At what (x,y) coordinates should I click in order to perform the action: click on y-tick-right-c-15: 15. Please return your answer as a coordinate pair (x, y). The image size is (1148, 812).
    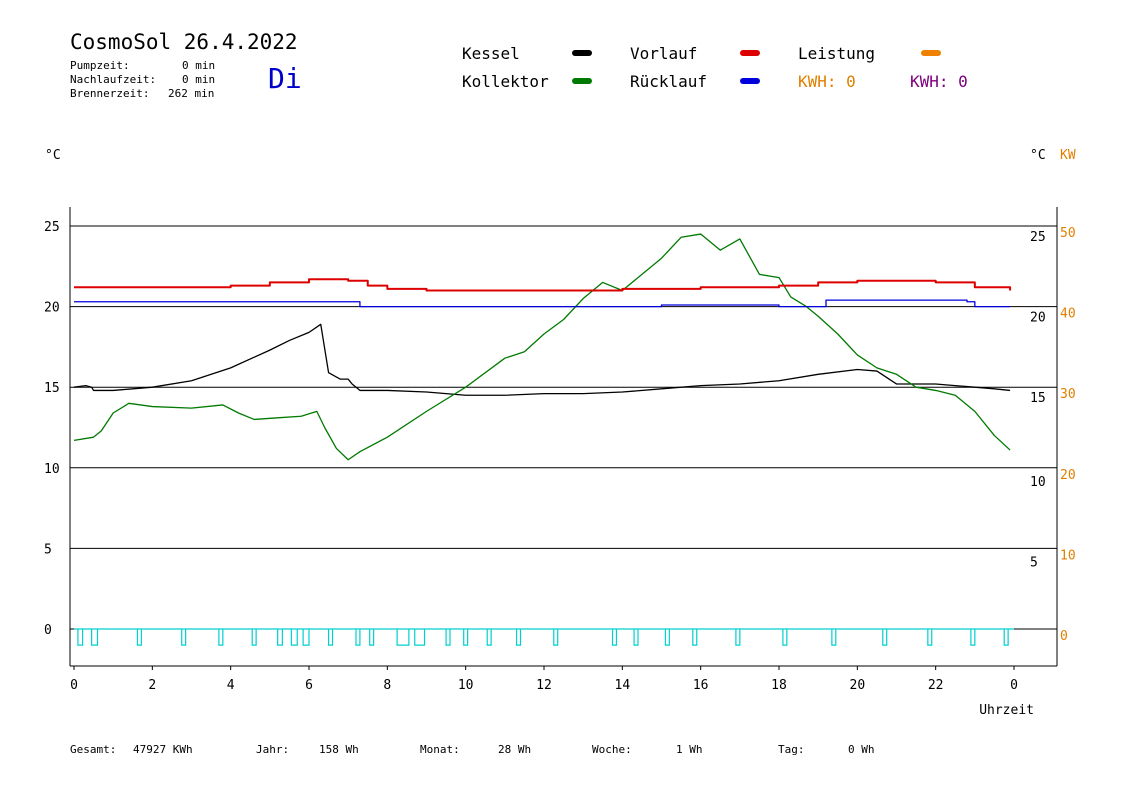
    Looking at the image, I should click on (1038, 398).